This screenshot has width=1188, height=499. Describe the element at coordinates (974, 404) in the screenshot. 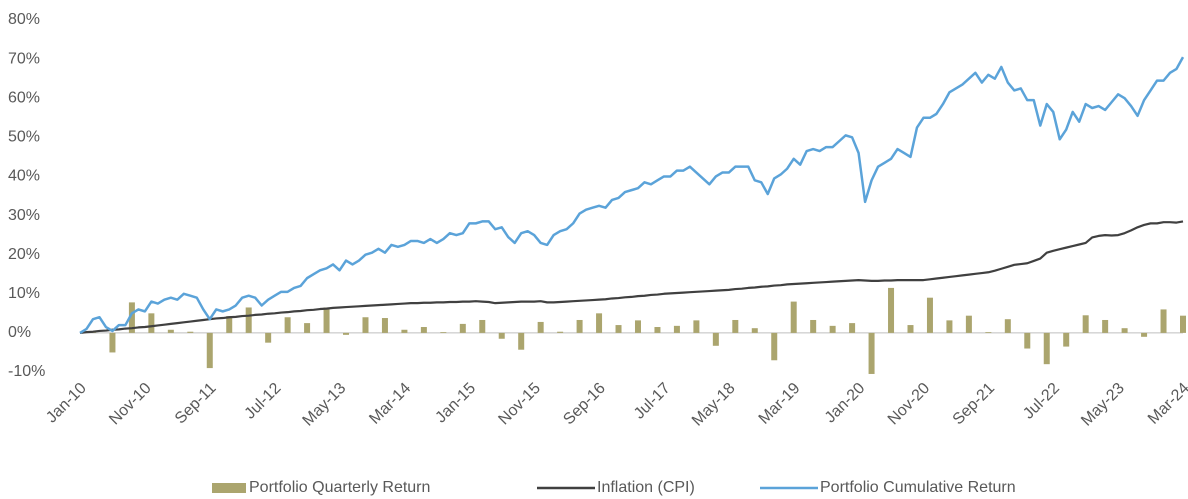

I see `x-tick-label: Sep-21` at that location.